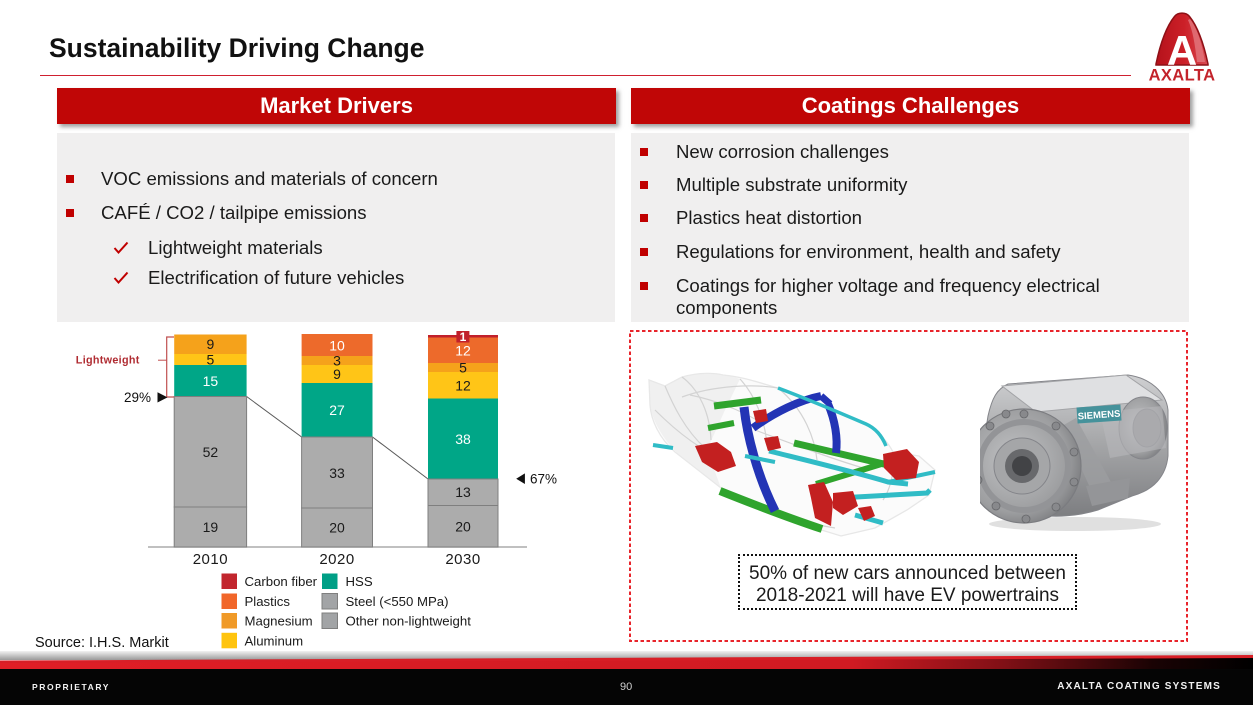 The height and width of the screenshot is (705, 1253). What do you see at coordinates (211, 452) in the screenshot?
I see `svg-text: 52` at bounding box center [211, 452].